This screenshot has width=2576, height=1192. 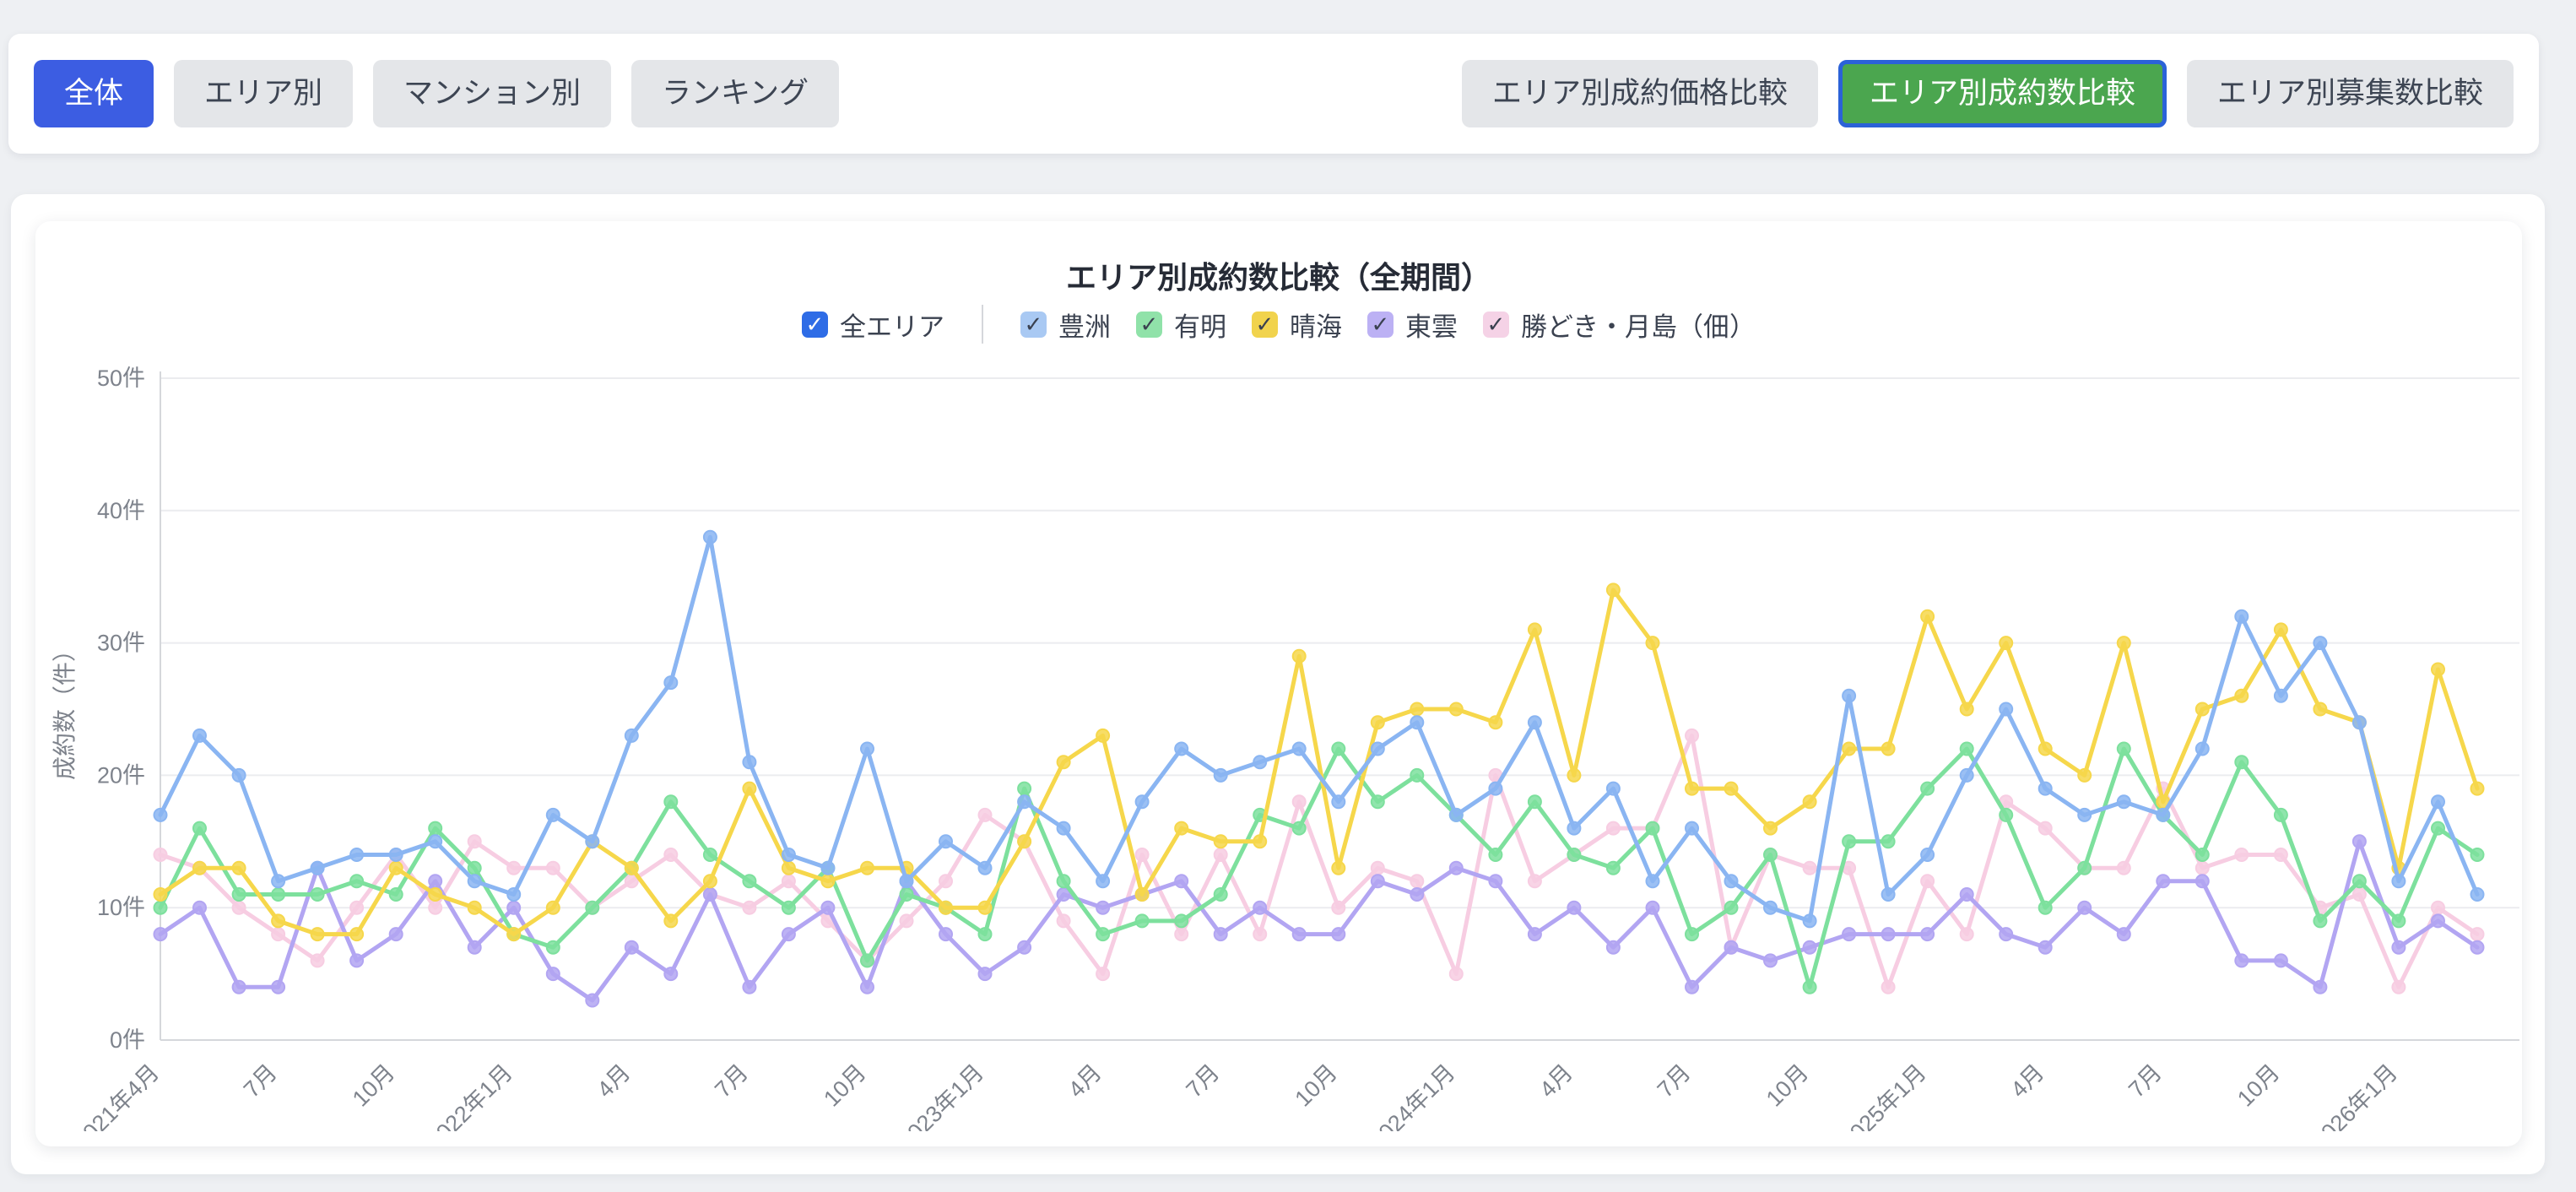 What do you see at coordinates (121, 907) in the screenshot?
I see `svg-text: 10件` at bounding box center [121, 907].